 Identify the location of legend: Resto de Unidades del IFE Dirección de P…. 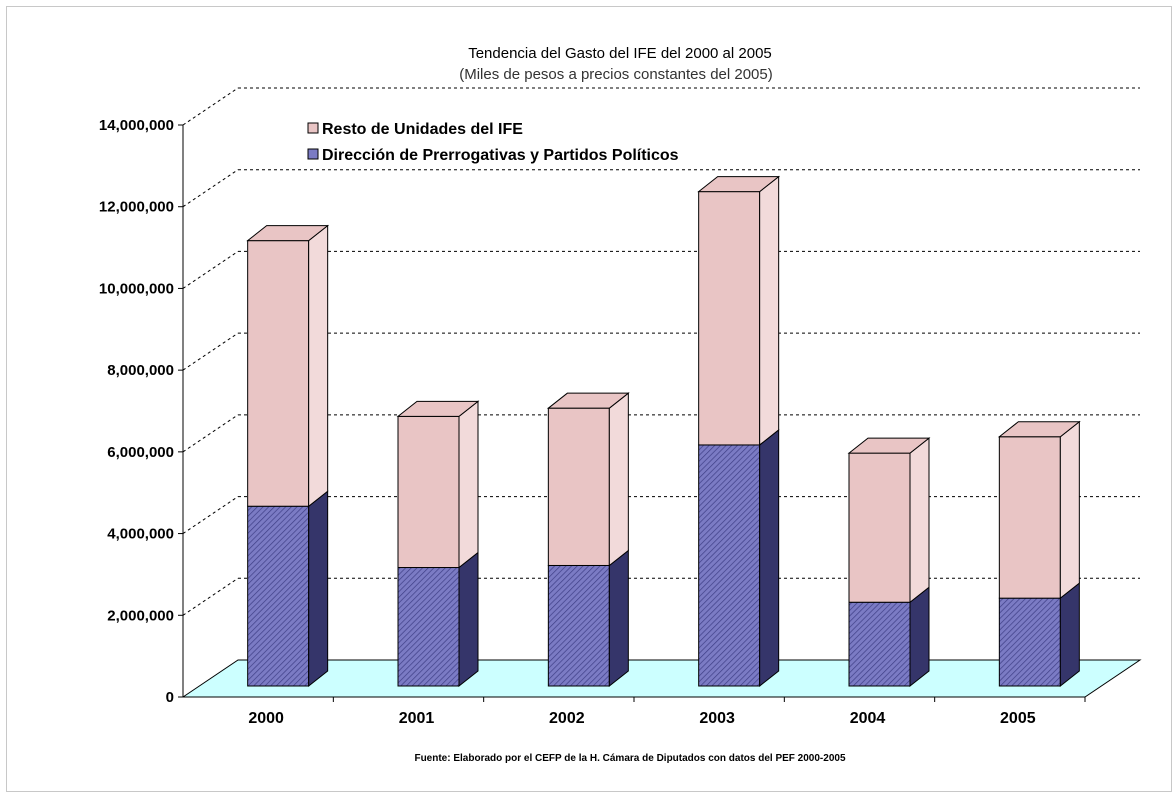
(493, 142).